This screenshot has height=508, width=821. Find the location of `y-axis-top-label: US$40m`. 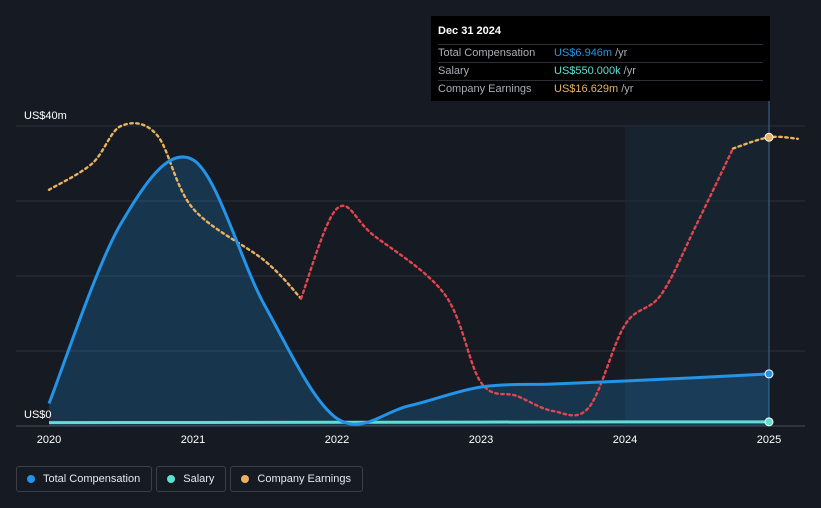

y-axis-top-label: US$40m is located at coordinates (45, 116).